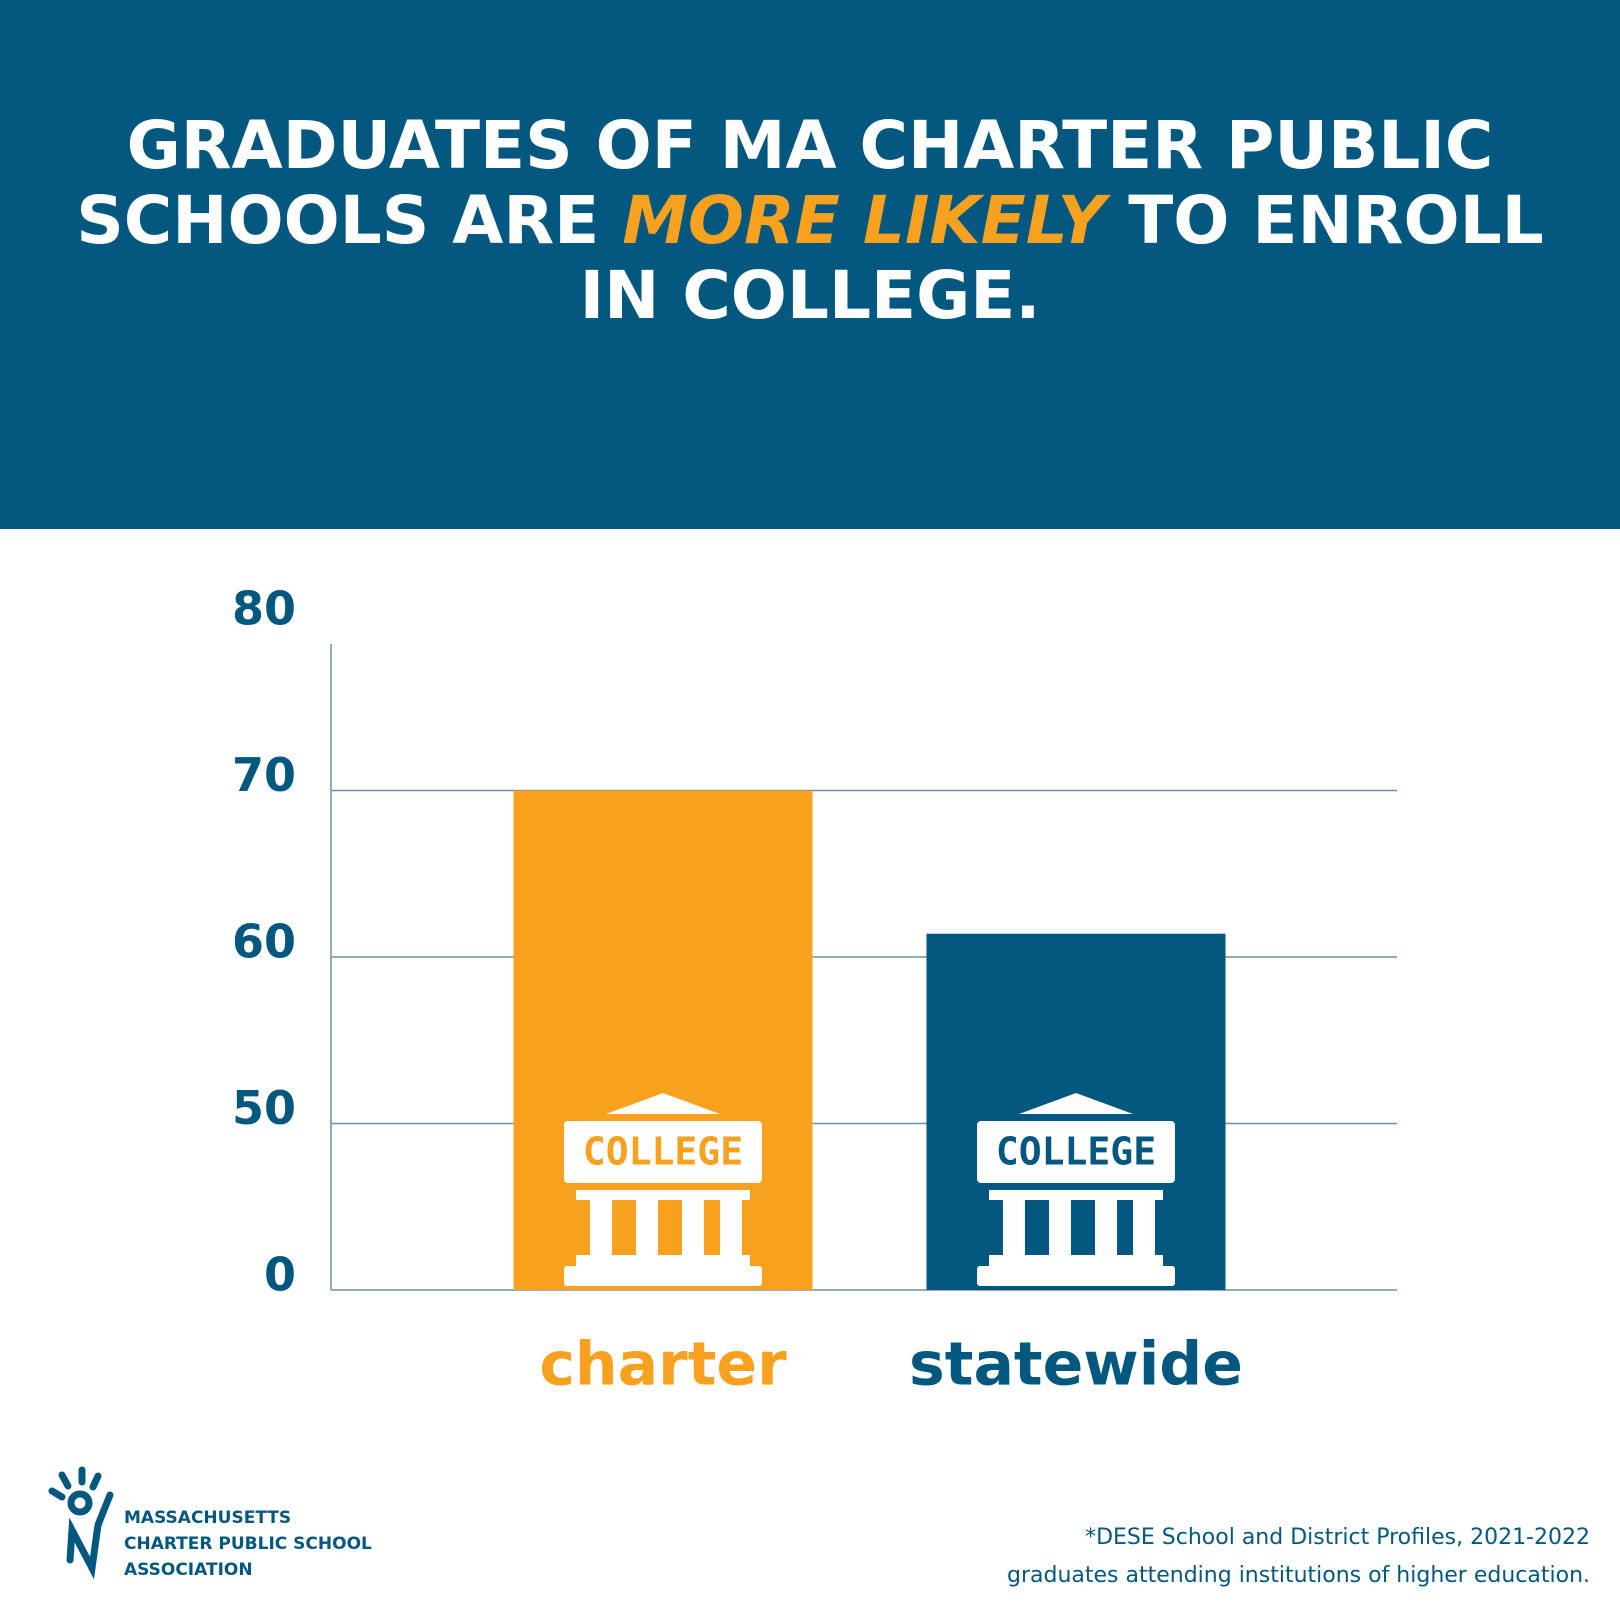 Image resolution: width=1620 pixels, height=1620 pixels. I want to click on bar, so click(663, 1040).